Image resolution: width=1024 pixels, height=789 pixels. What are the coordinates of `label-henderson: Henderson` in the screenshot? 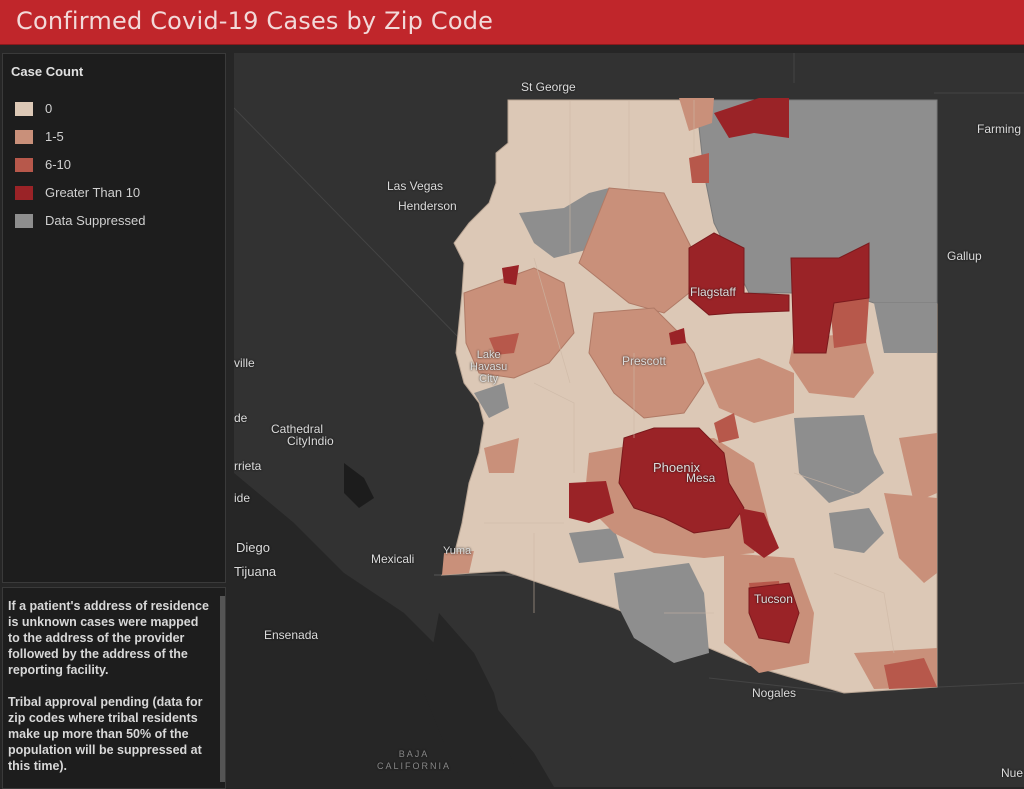 It's located at (427, 206).